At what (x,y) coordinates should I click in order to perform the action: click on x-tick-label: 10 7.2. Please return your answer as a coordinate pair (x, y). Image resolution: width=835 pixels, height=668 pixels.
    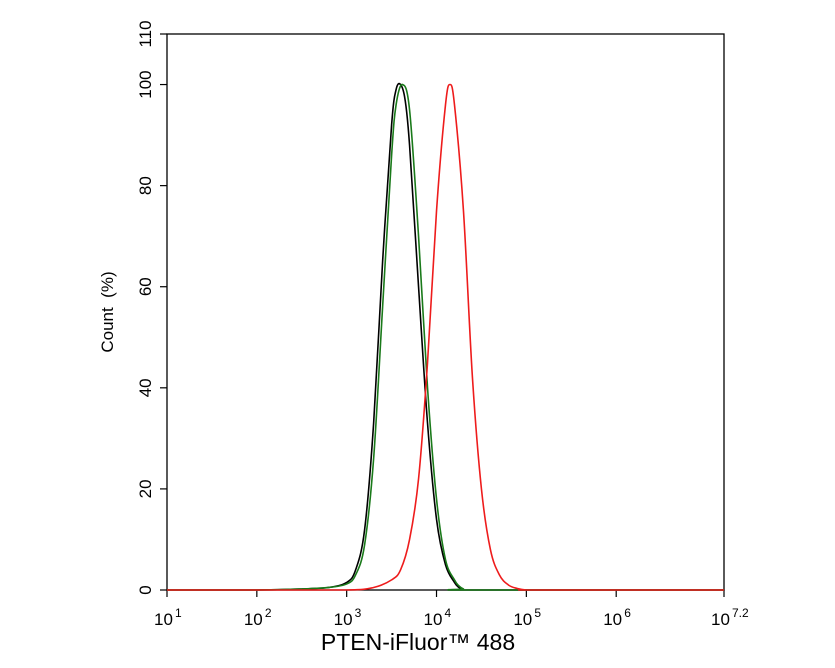
    Looking at the image, I should click on (730, 617).